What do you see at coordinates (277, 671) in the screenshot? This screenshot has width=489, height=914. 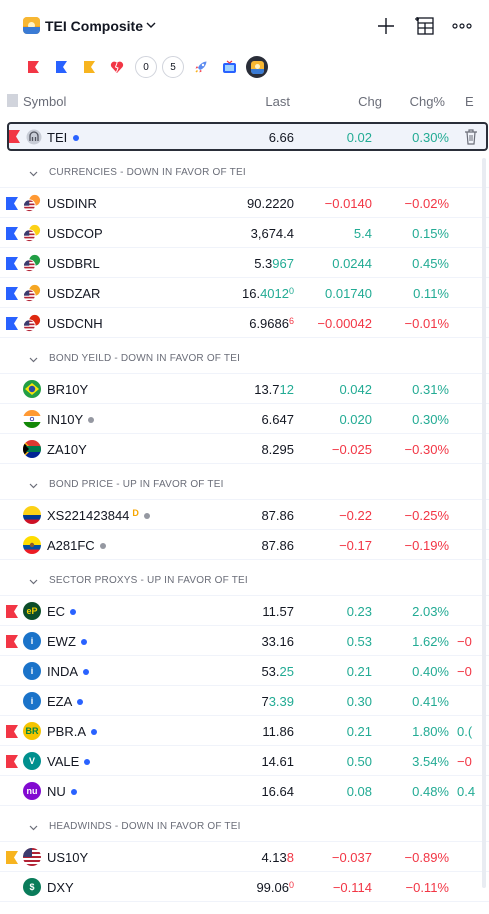 I see `last-price: 53.25` at bounding box center [277, 671].